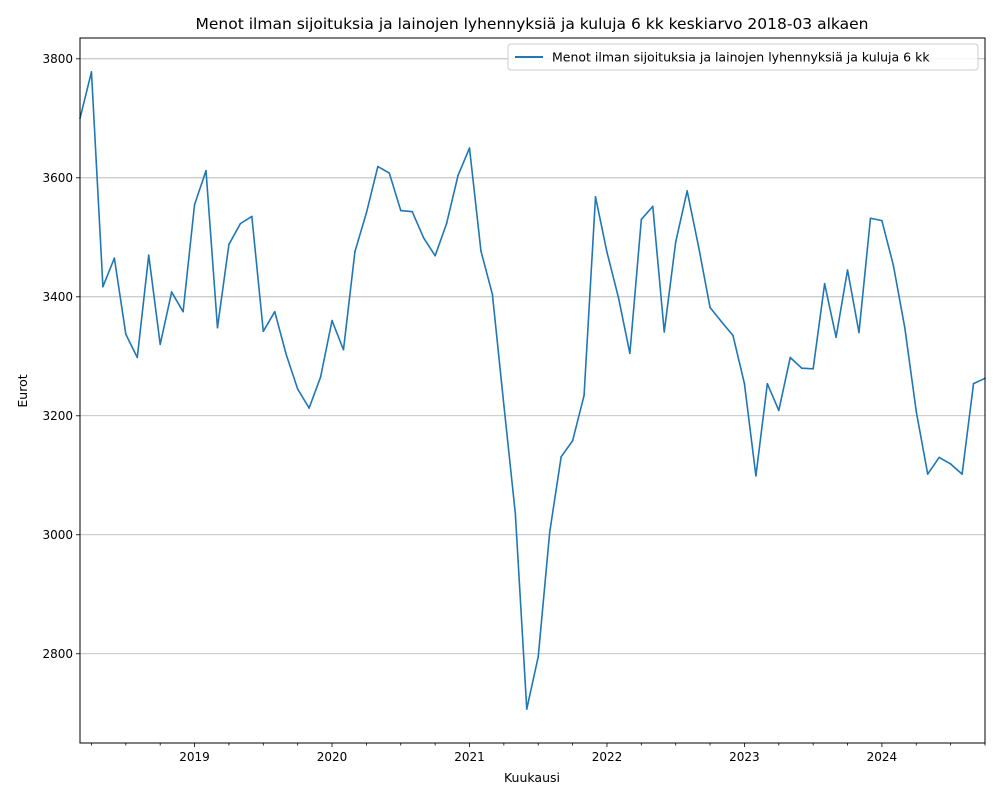  Describe the element at coordinates (57, 297) in the screenshot. I see `y-tick-label: 3400` at that location.